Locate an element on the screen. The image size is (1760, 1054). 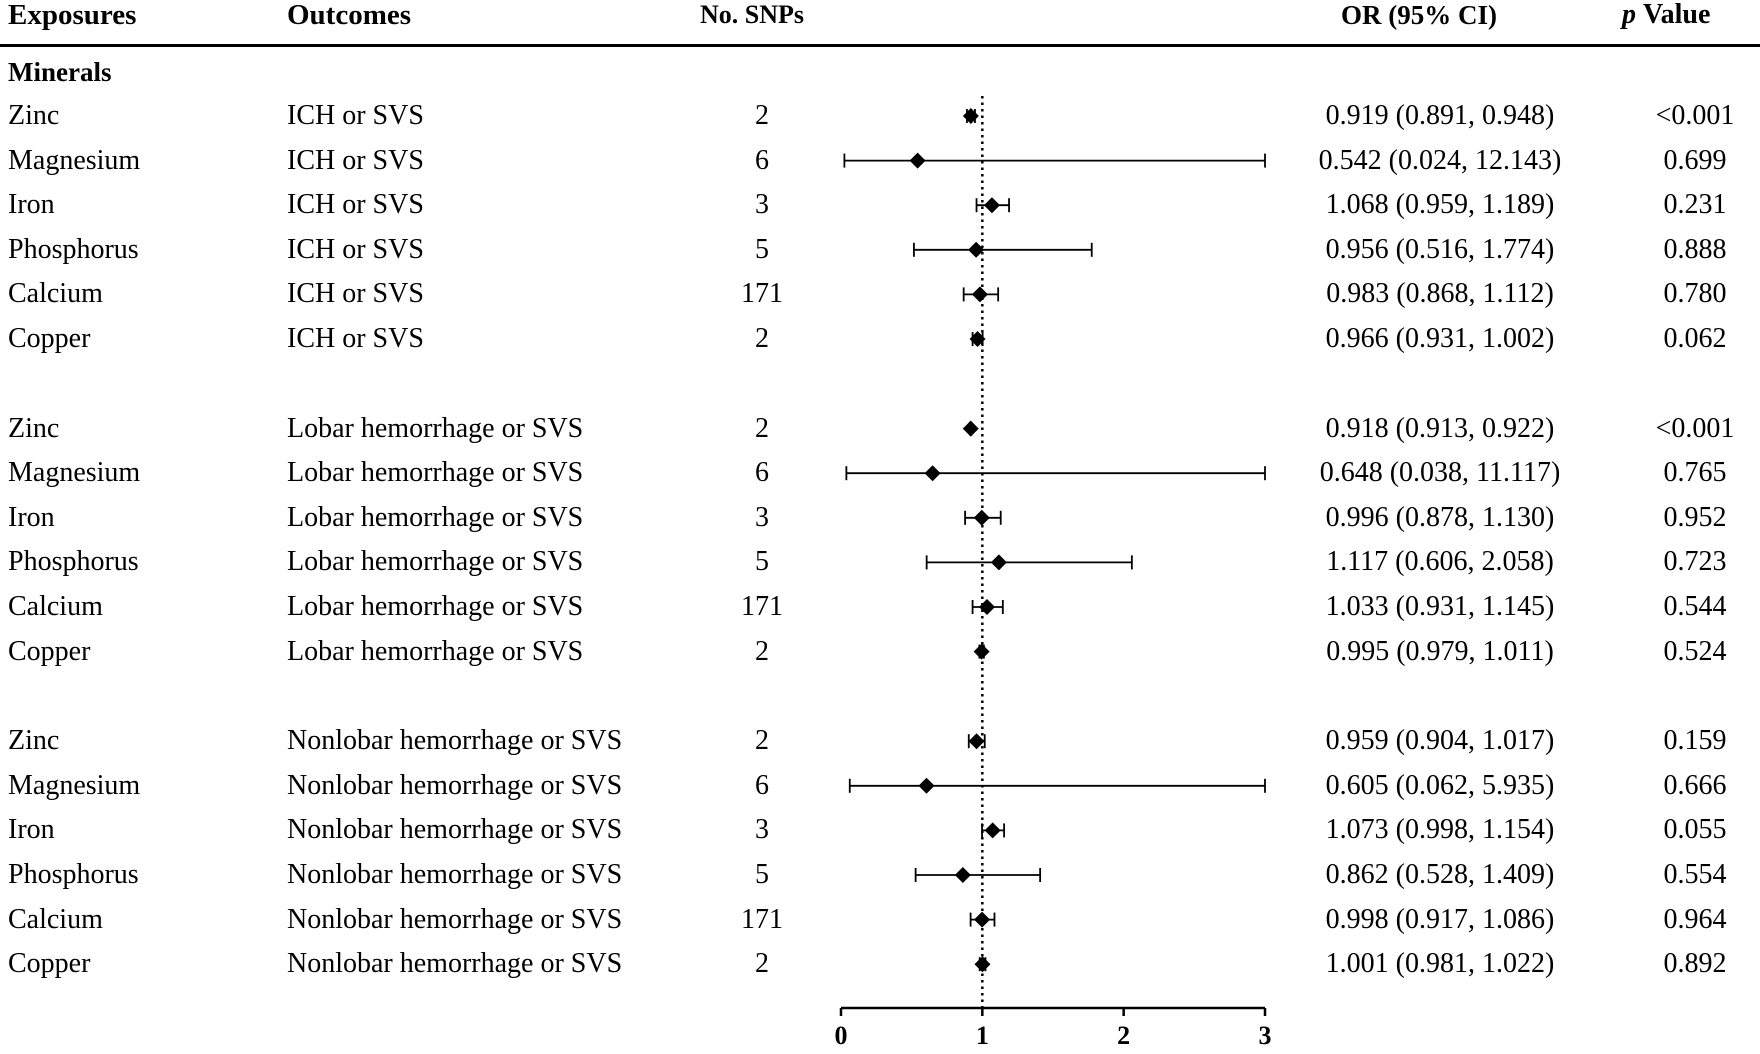
or-ci-cell: 0.983 (0.868, 1.112) is located at coordinates (1440, 294).